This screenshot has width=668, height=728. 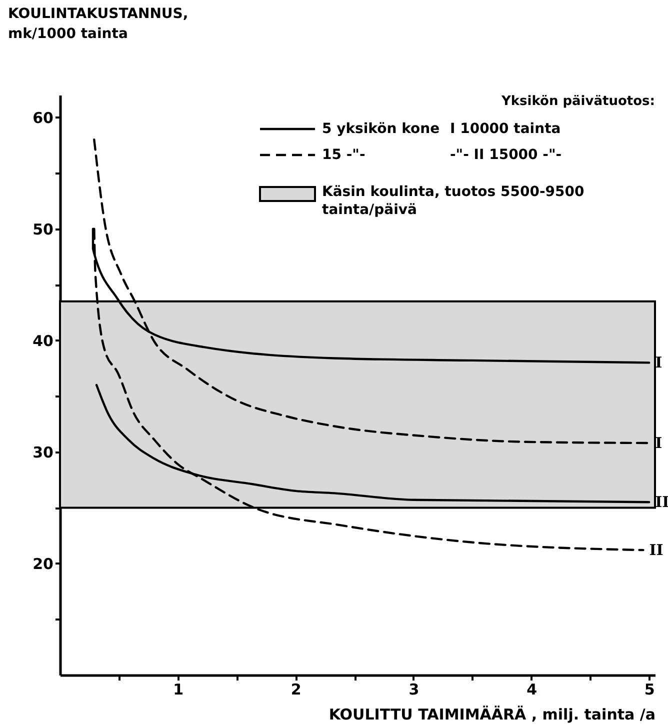 I want to click on x-axis-title: KOULITTU TAIMIMÄÄRÄ , milj. tainta /a, so click(x=492, y=715).